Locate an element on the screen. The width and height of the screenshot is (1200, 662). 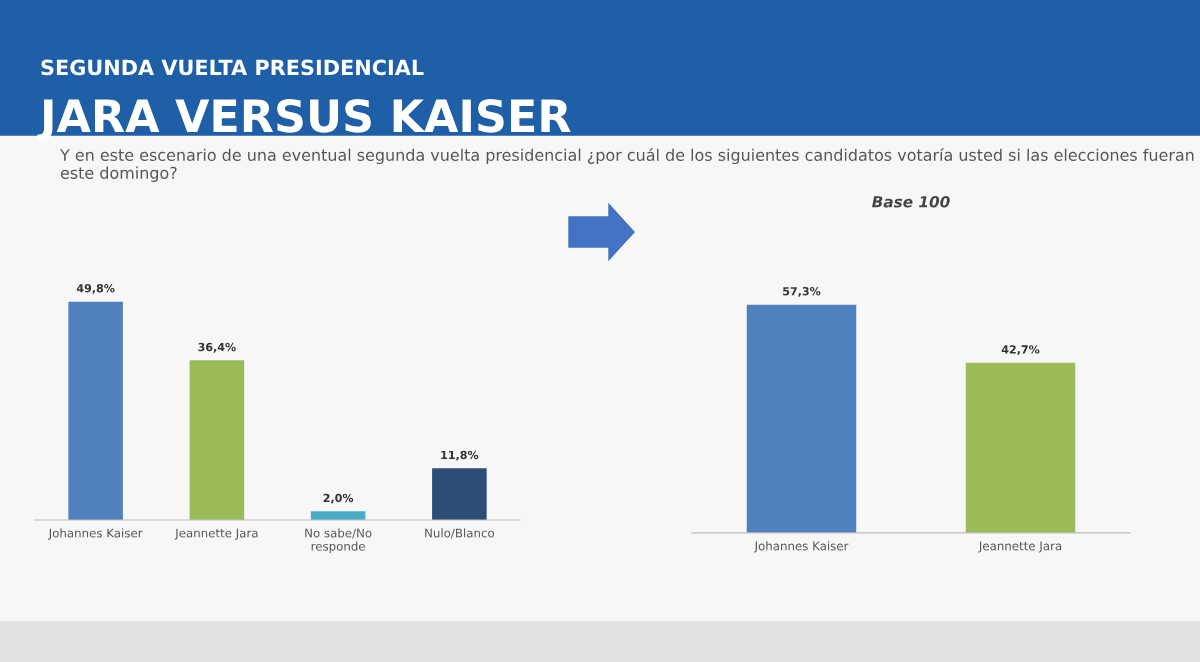
chart-subtitle: JARA VERSUS KAISER is located at coordinates (304, 120).